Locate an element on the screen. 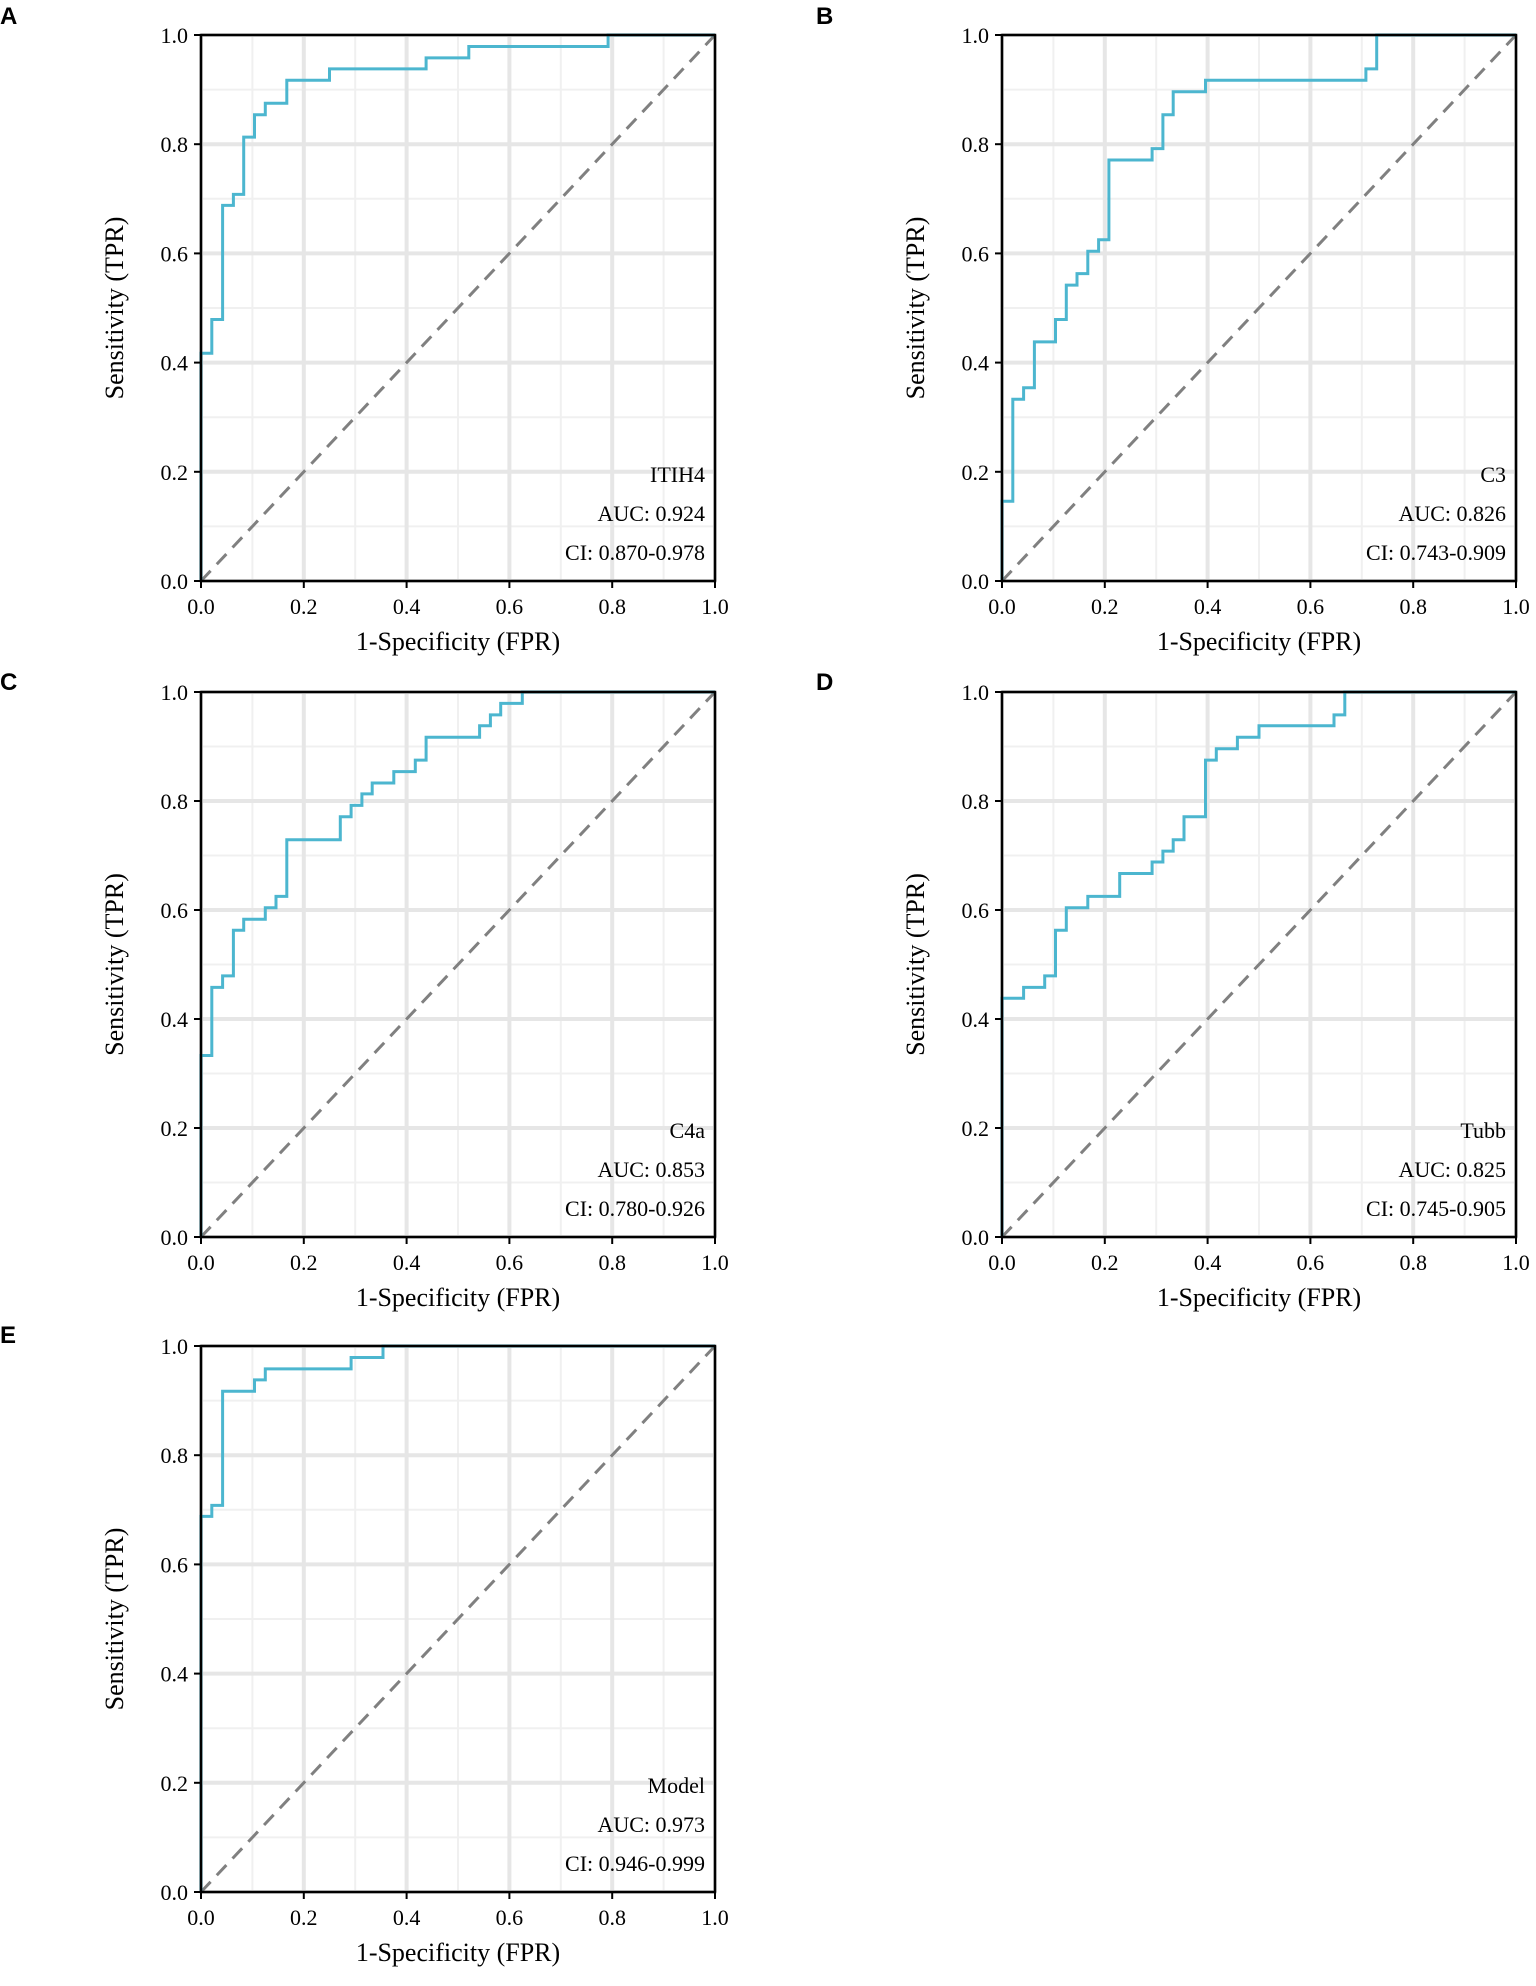 The width and height of the screenshot is (1536, 1986). marker-name: C4a is located at coordinates (688, 1130).